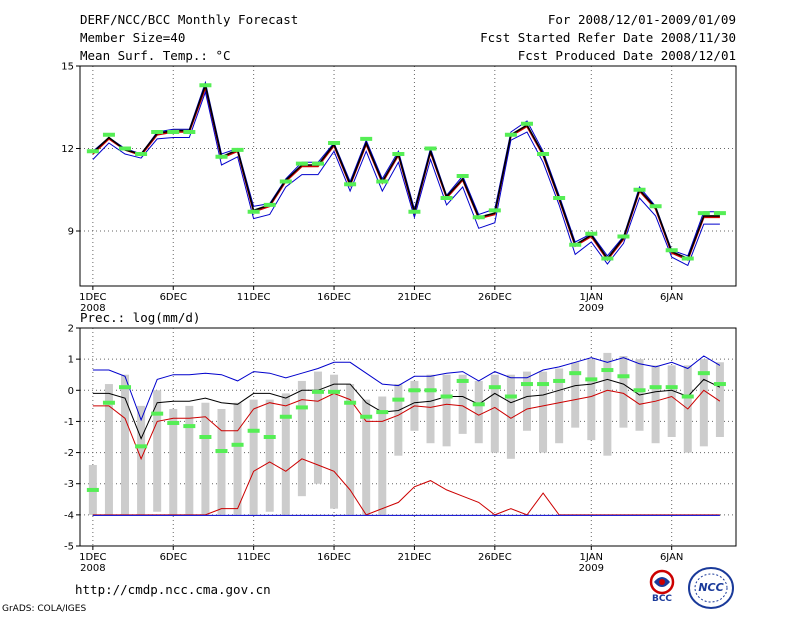  Describe the element at coordinates (334, 297) in the screenshot. I see `chart1-xtick-label-3: 16DEC` at that location.